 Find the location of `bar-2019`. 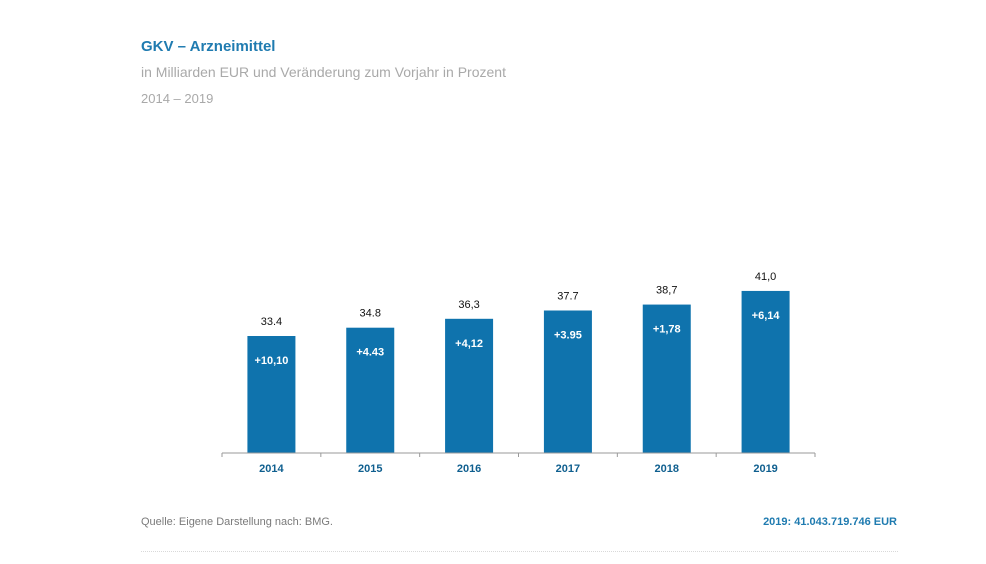

bar-2019 is located at coordinates (765, 371).